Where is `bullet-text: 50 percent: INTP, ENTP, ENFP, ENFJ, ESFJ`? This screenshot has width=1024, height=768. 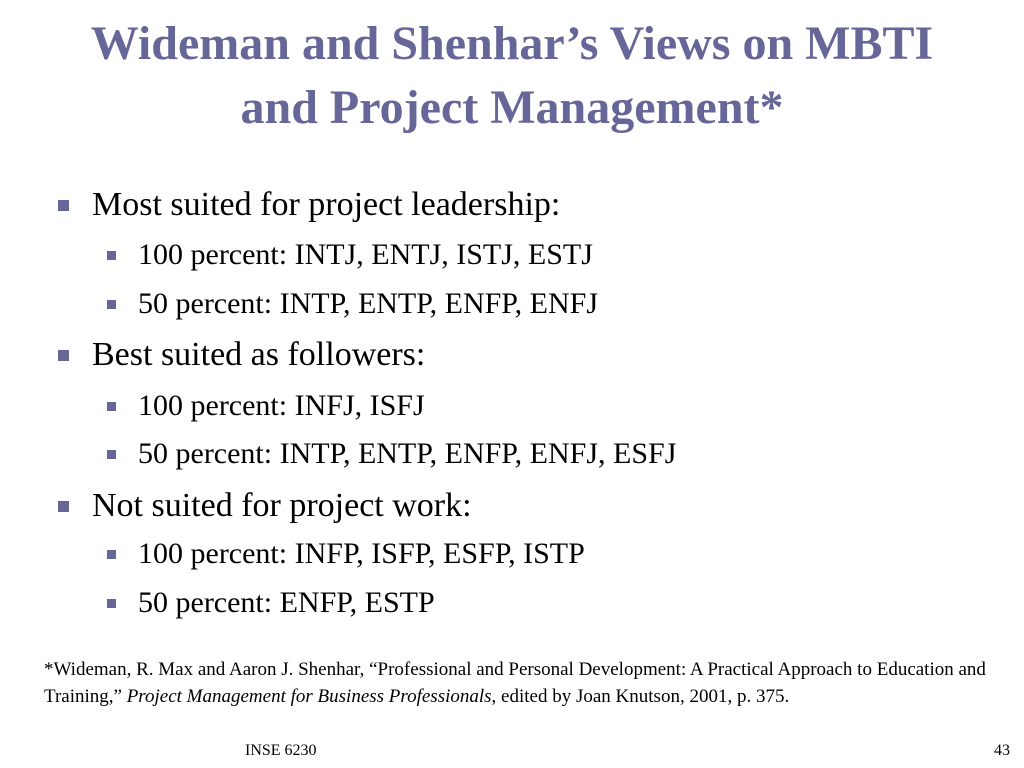
bullet-text: 50 percent: INTP, ENTP, ENFP, ENFJ, ESFJ is located at coordinates (407, 453).